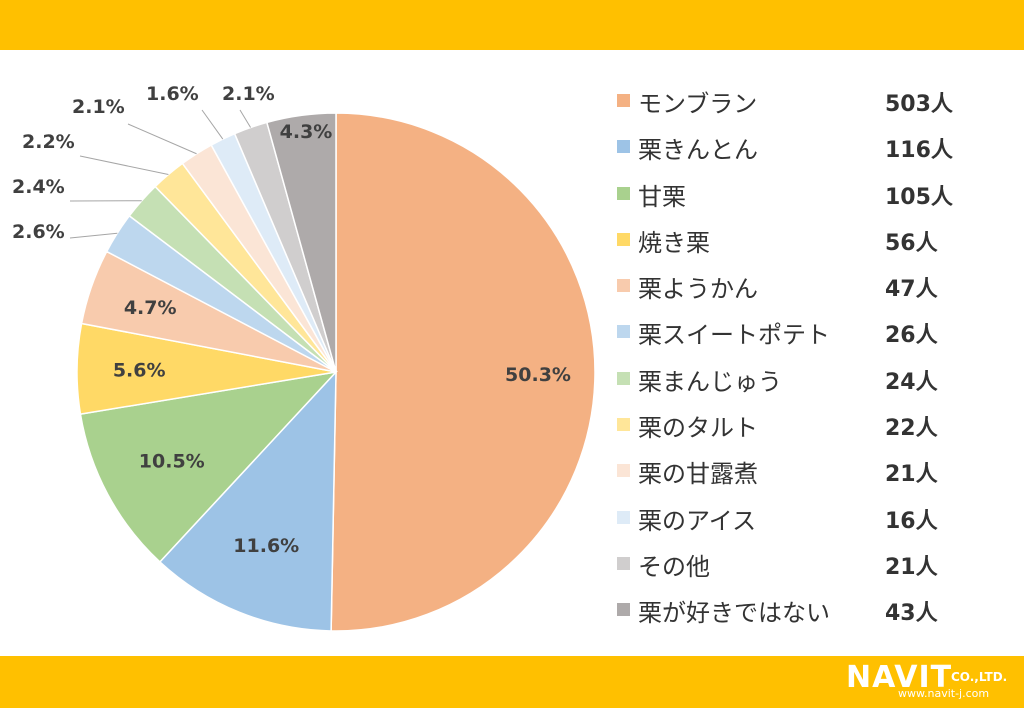 This screenshot has height=708, width=1024. What do you see at coordinates (899, 677) in the screenshot?
I see `logo-name: NAVIT` at bounding box center [899, 677].